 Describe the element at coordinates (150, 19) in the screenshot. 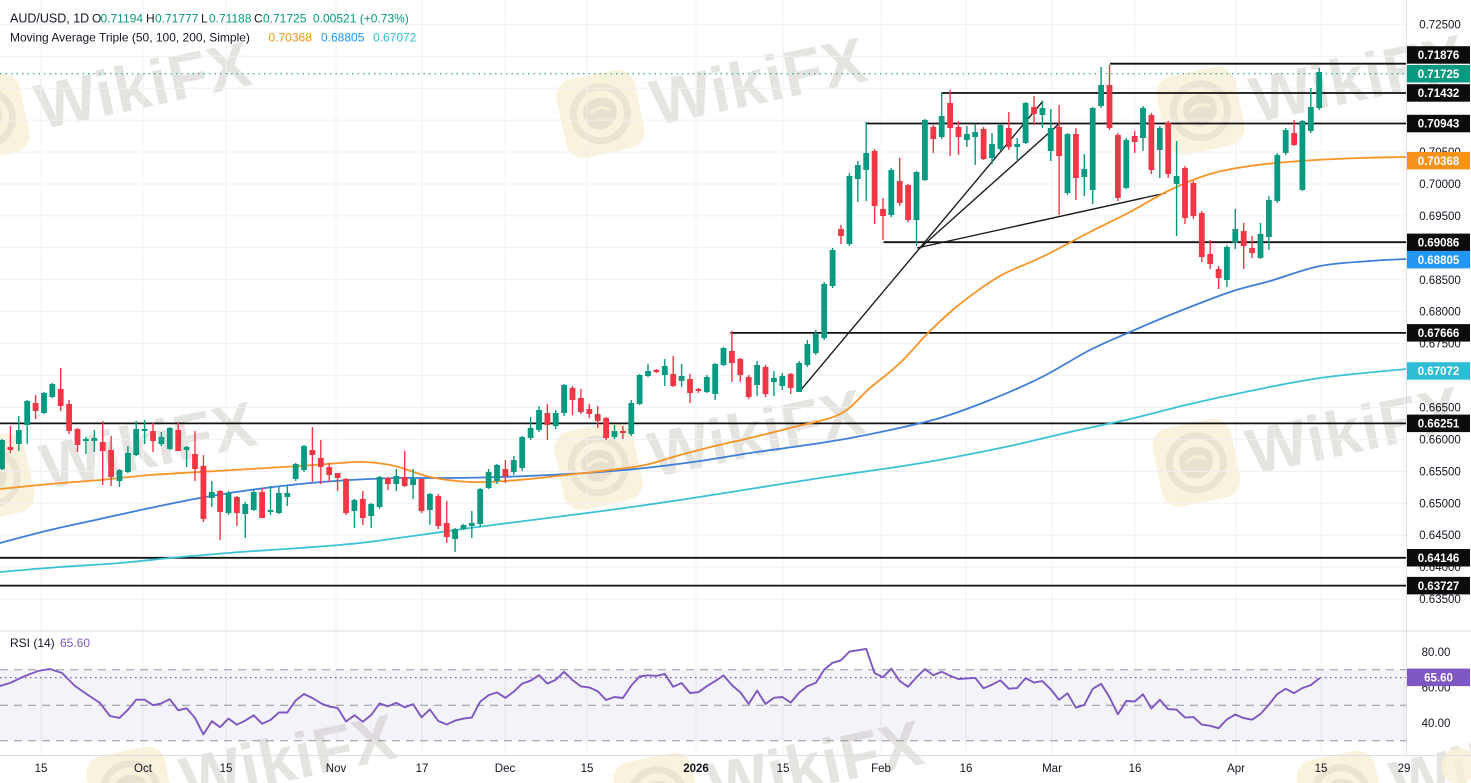

I see `svg-text: H` at that location.